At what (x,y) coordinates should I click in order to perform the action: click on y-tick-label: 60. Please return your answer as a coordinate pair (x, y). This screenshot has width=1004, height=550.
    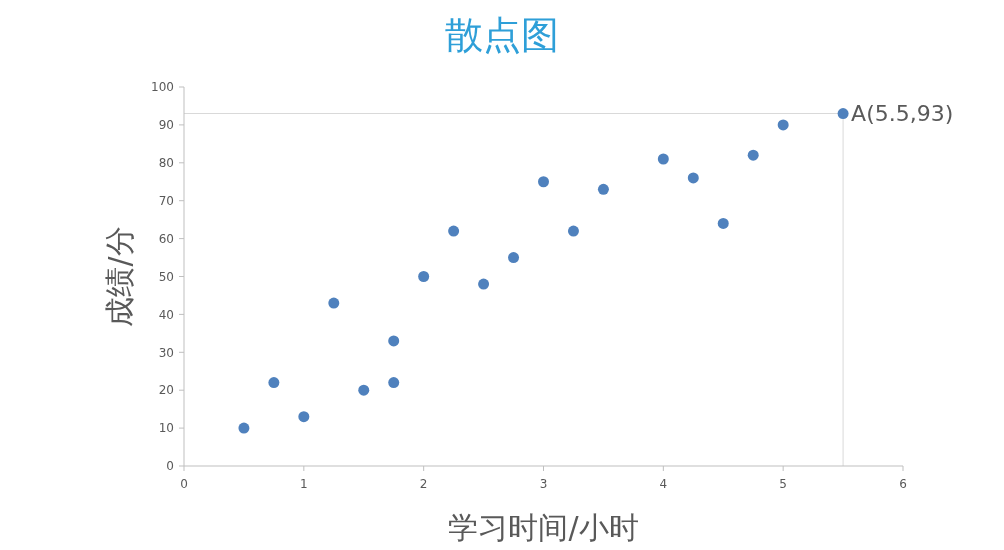
    Looking at the image, I should click on (166, 238).